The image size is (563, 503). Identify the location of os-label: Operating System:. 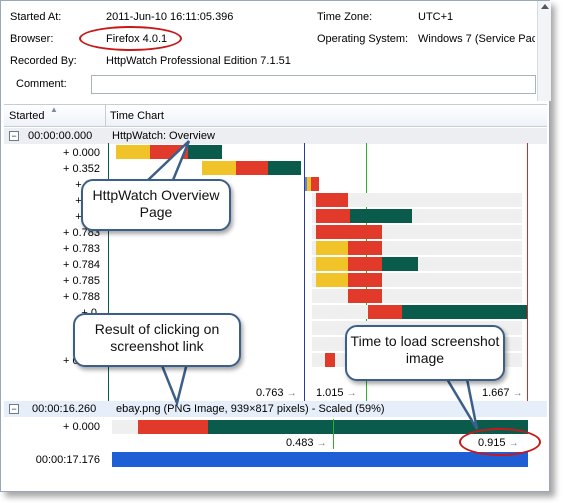
(363, 39).